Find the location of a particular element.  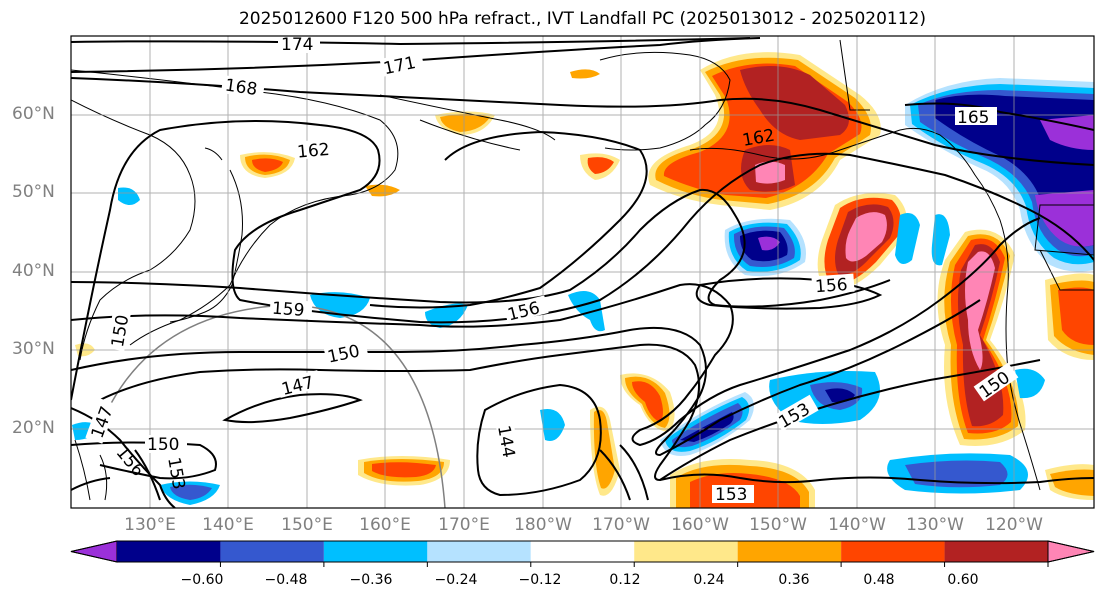

lon-label: 150°W is located at coordinates (778, 525).